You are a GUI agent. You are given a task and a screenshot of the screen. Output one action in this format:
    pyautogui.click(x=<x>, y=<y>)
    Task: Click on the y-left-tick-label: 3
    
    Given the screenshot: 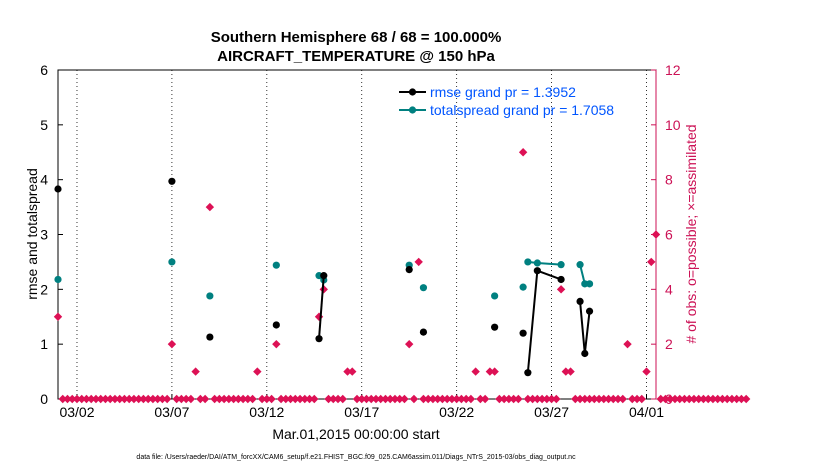 What is the action you would take?
    pyautogui.click(x=44, y=235)
    